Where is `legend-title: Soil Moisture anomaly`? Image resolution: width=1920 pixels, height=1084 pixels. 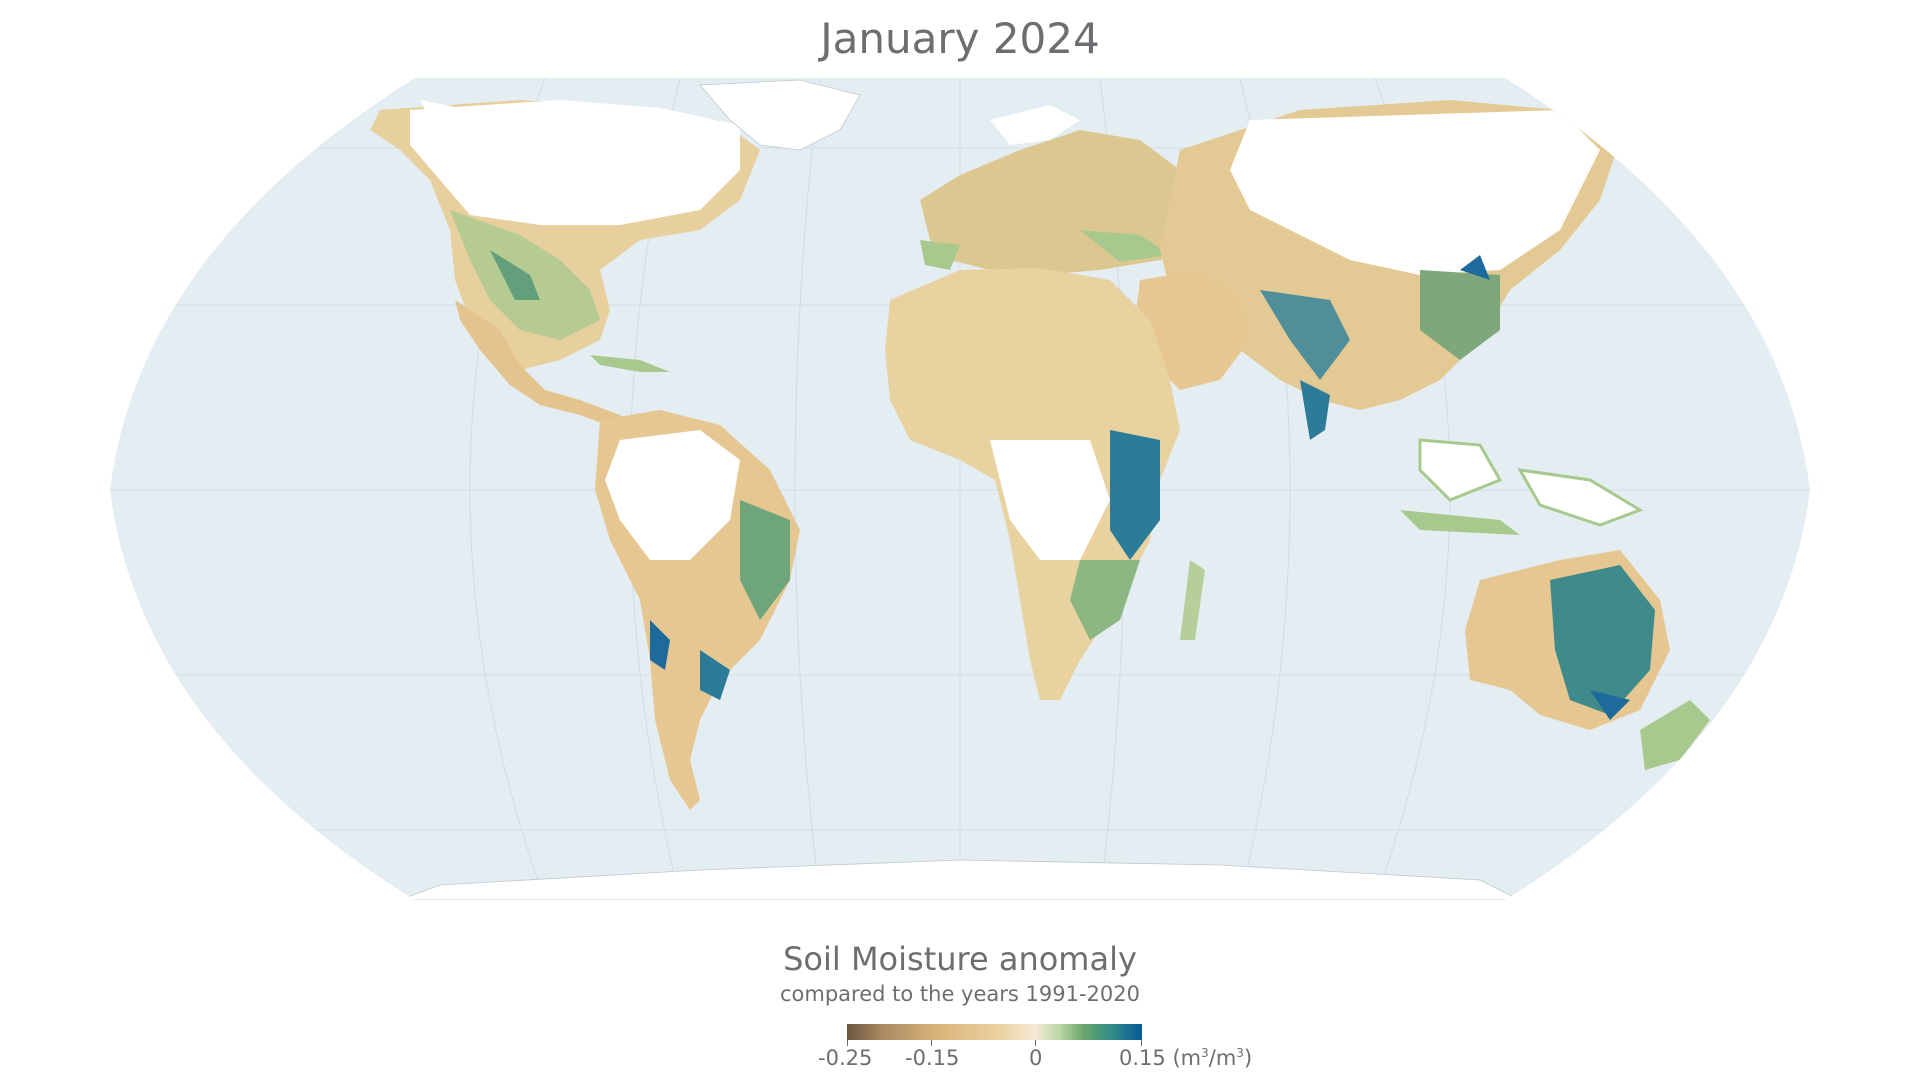
legend-title: Soil Moisture anomaly is located at coordinates (960, 959).